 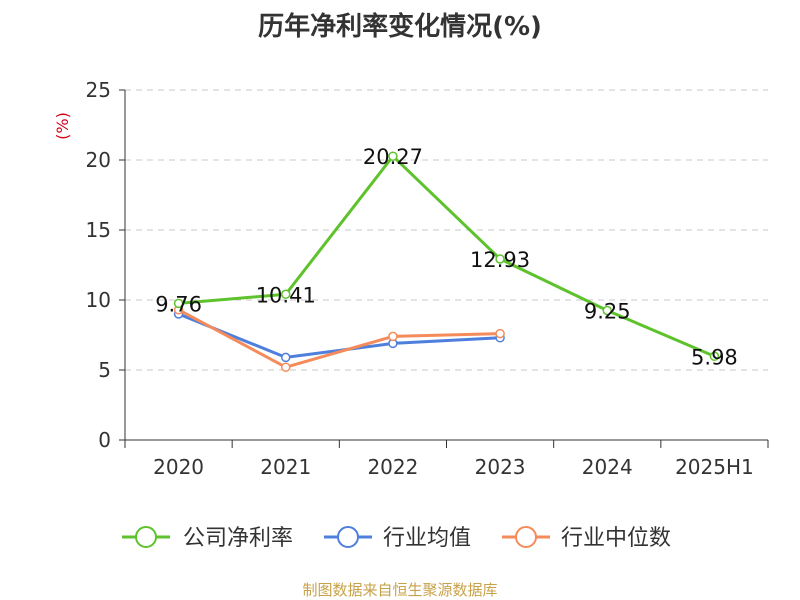 I want to click on legend-label: 公司净利率, so click(x=238, y=538).